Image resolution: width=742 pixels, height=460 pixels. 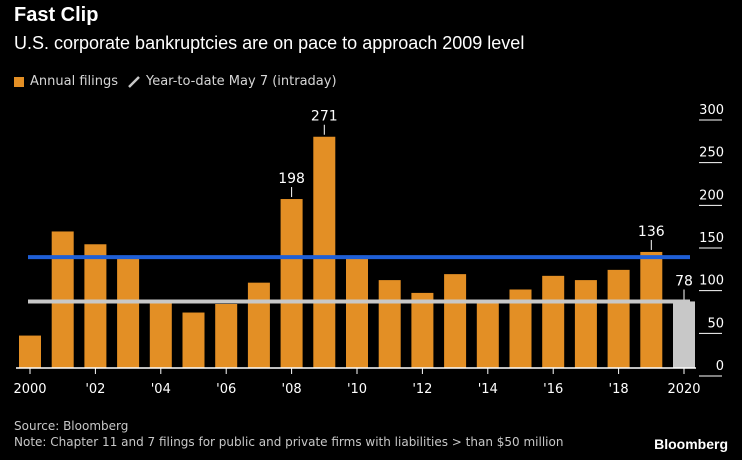 I want to click on y-tick-label-300: 300, so click(x=711, y=110).